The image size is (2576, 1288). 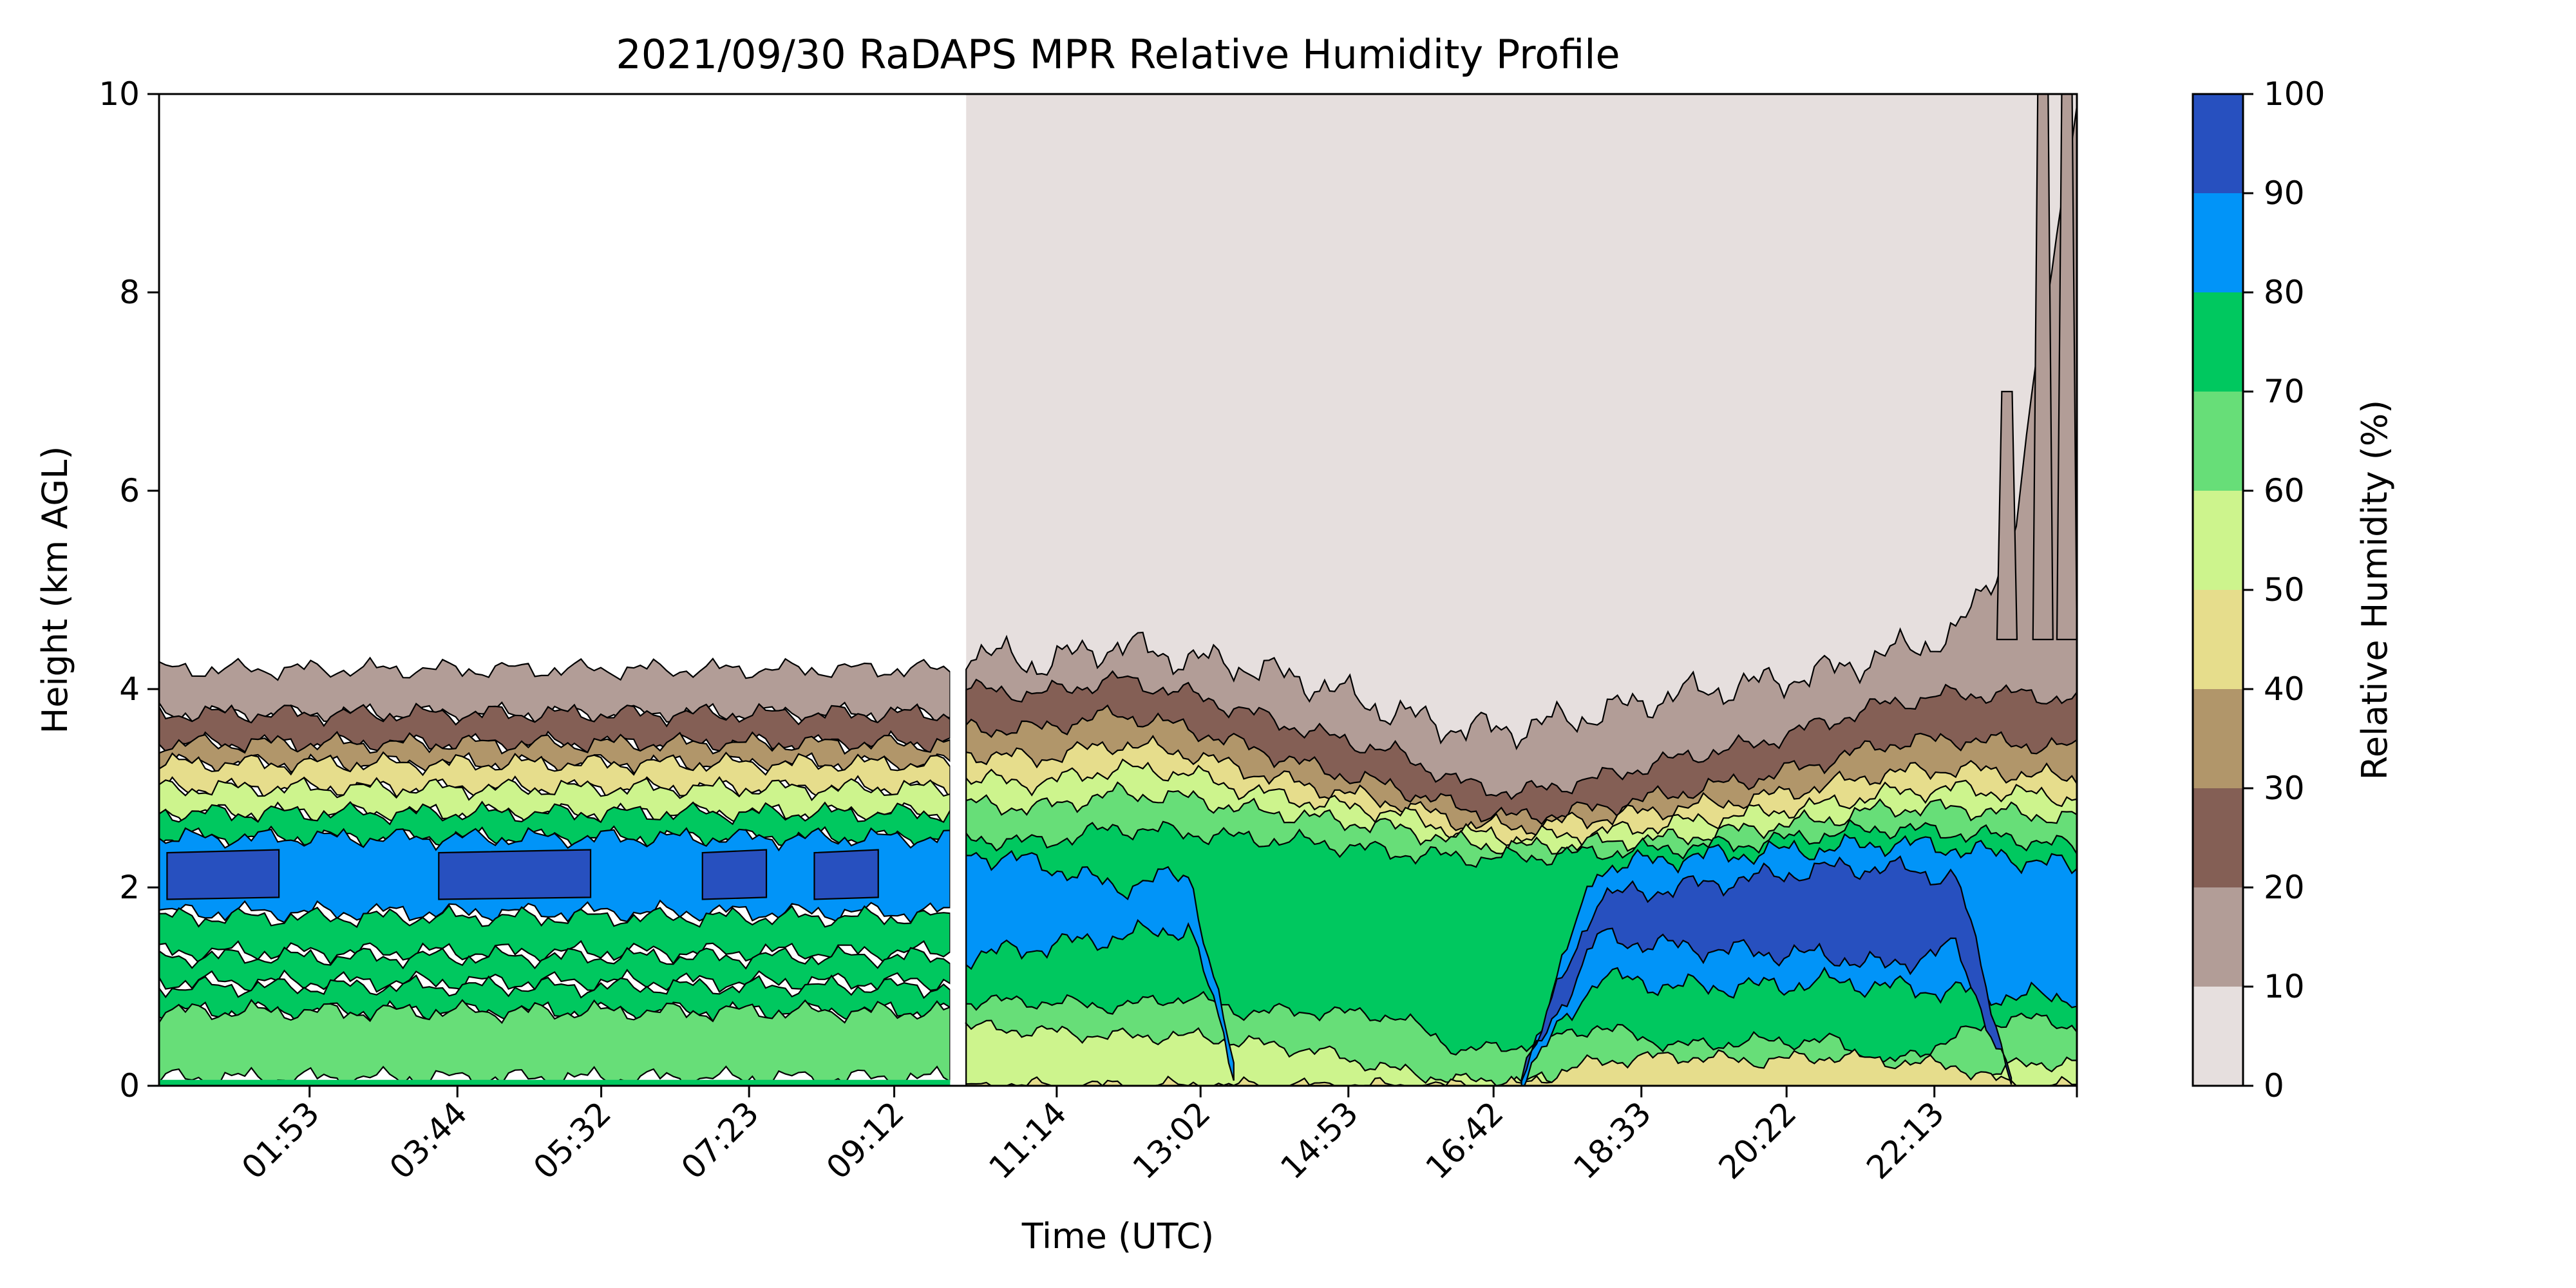 What do you see at coordinates (2284, 491) in the screenshot?
I see `colorbar-tick-label-6: 60` at bounding box center [2284, 491].